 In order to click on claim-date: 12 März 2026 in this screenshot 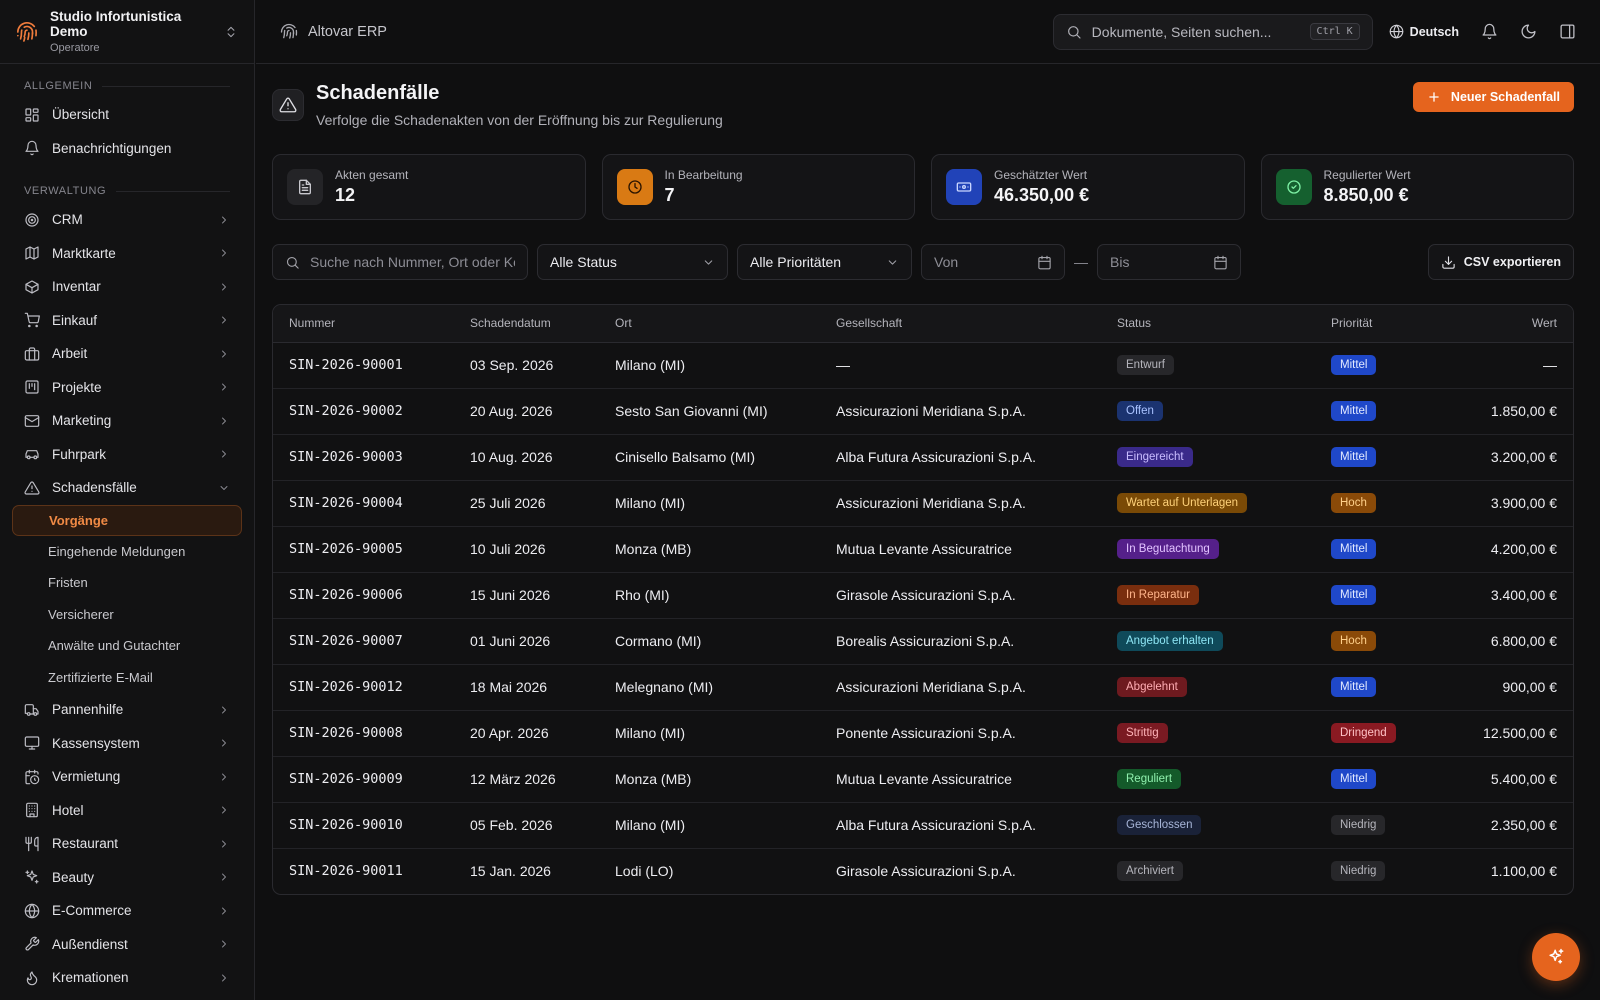, I will do `click(526, 779)`.